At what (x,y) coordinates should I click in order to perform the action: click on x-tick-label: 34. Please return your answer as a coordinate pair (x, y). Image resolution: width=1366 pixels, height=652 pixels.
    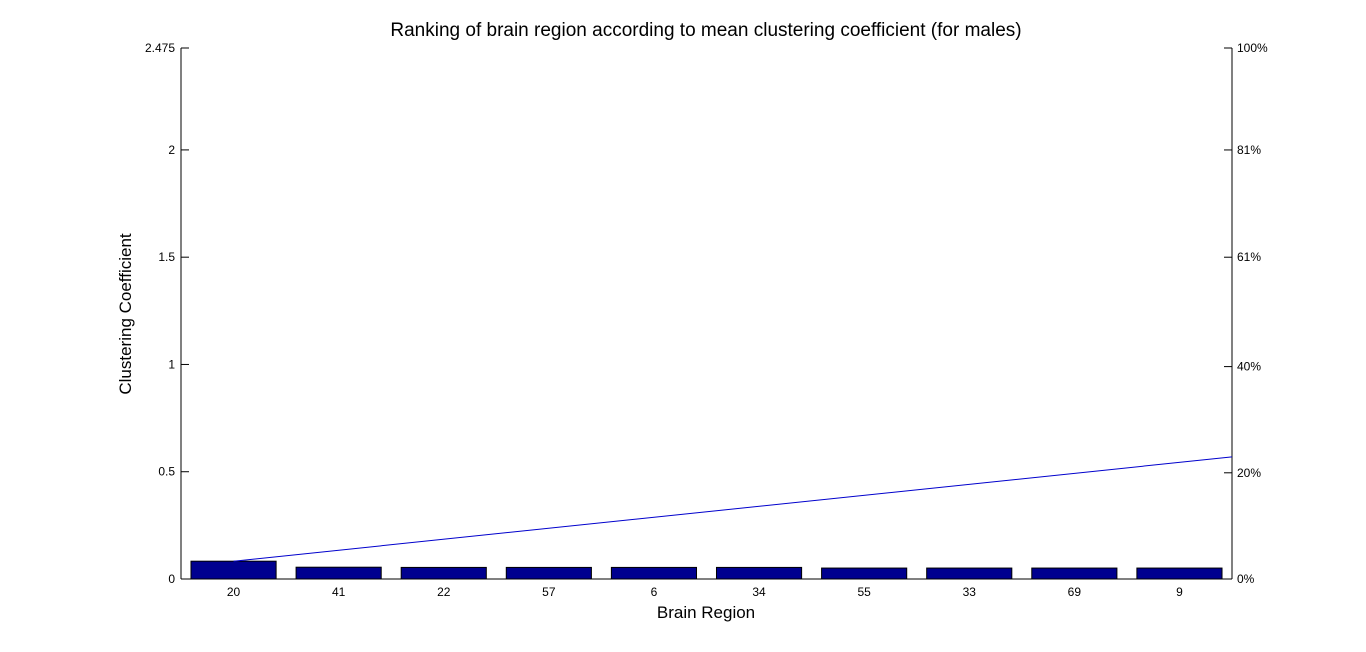
    Looking at the image, I should click on (759, 592).